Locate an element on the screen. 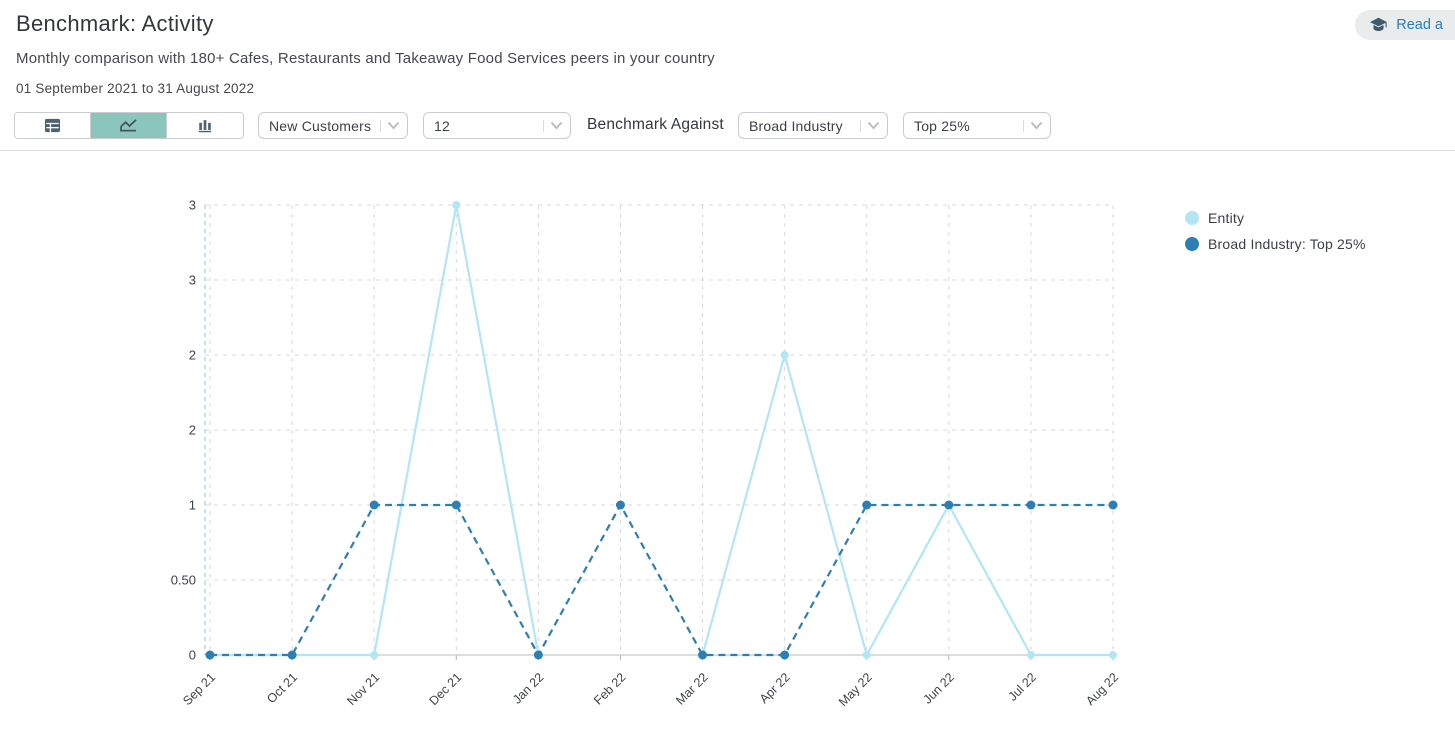  svg-text: Dec 21 is located at coordinates (445, 689).